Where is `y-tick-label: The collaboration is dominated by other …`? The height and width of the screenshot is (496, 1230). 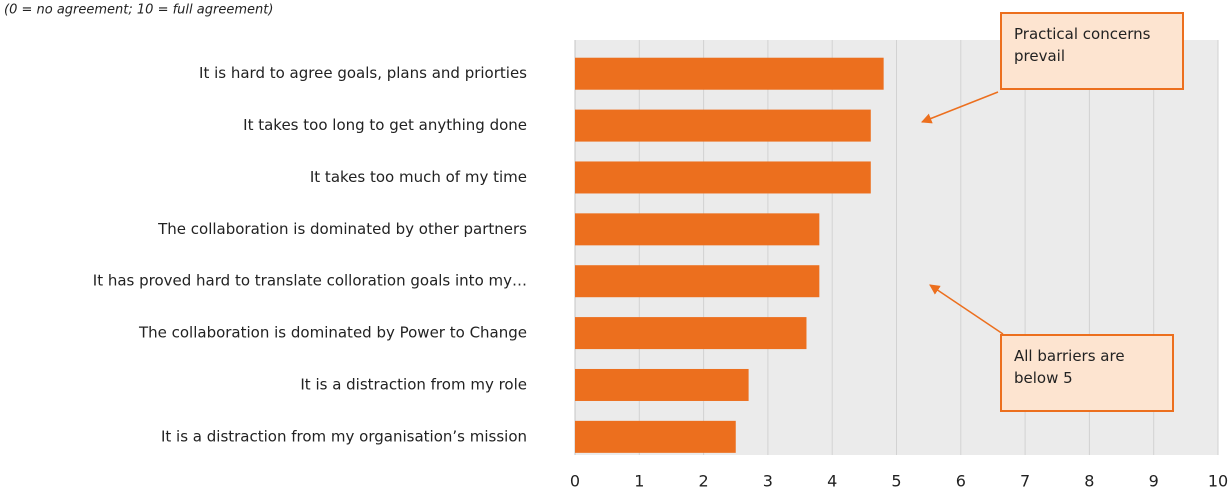 y-tick-label: The collaboration is dominated by other … is located at coordinates (342, 229).